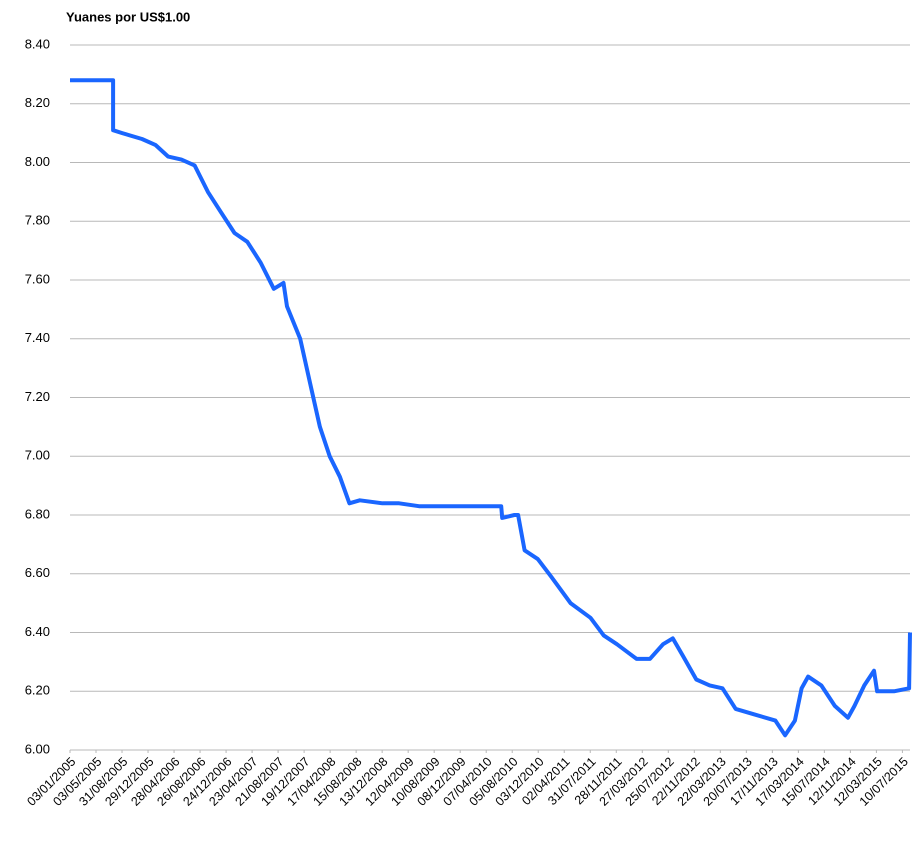 Image resolution: width=913 pixels, height=850 pixels. Describe the element at coordinates (37, 690) in the screenshot. I see `y-tick-label: 6.20` at that location.